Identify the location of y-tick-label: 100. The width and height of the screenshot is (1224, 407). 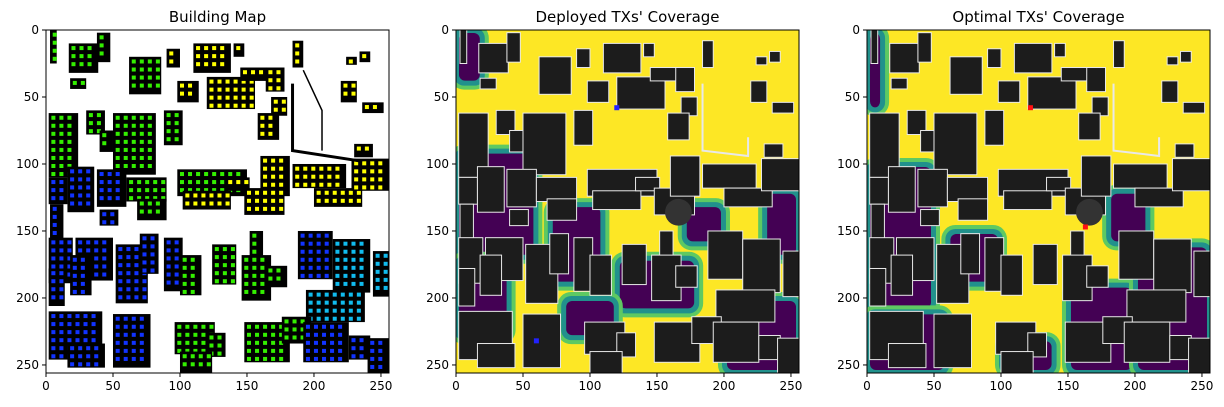
(437, 164).